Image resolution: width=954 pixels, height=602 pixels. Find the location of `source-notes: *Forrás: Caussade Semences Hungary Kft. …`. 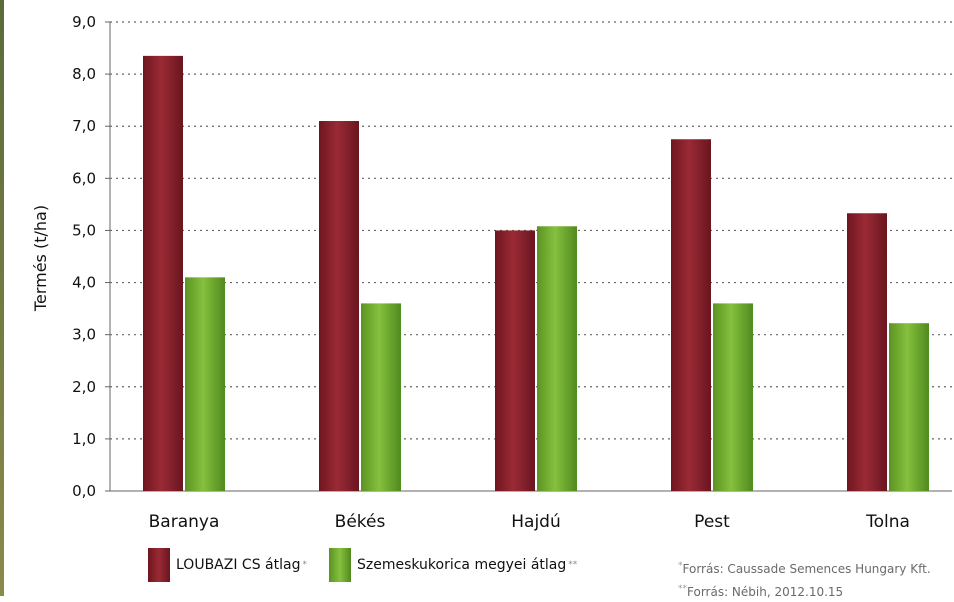

source-notes: *Forrás: Caussade Semences Hungary Kft. … is located at coordinates (803, 579).